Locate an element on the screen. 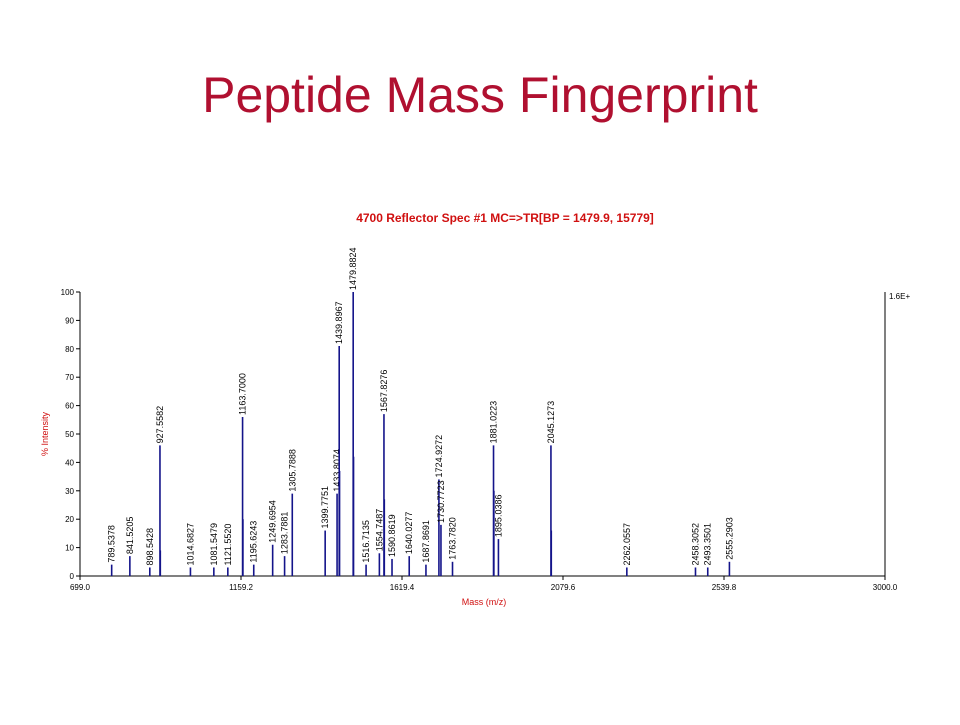 This screenshot has width=960, height=725. y-tick-label: 60 is located at coordinates (69, 406).